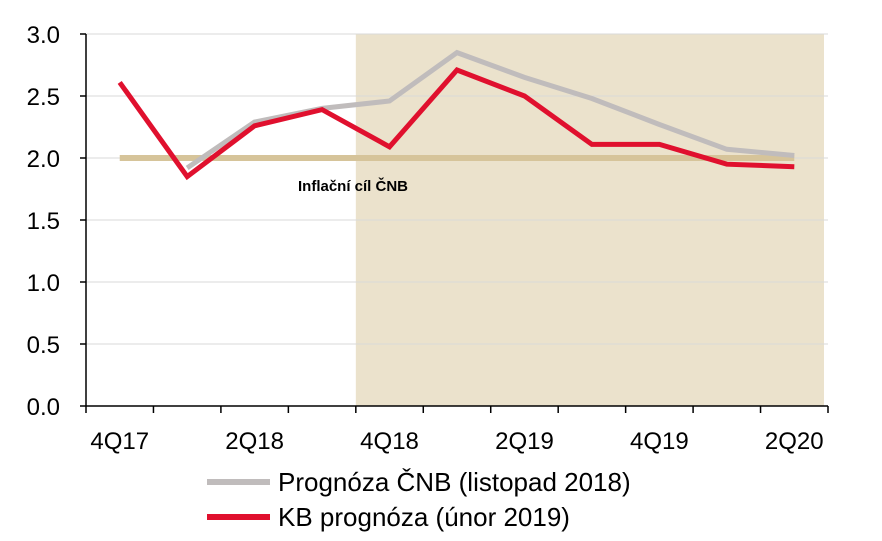 The image size is (882, 541). I want to click on y-tick-label: 1.5, so click(43, 221).